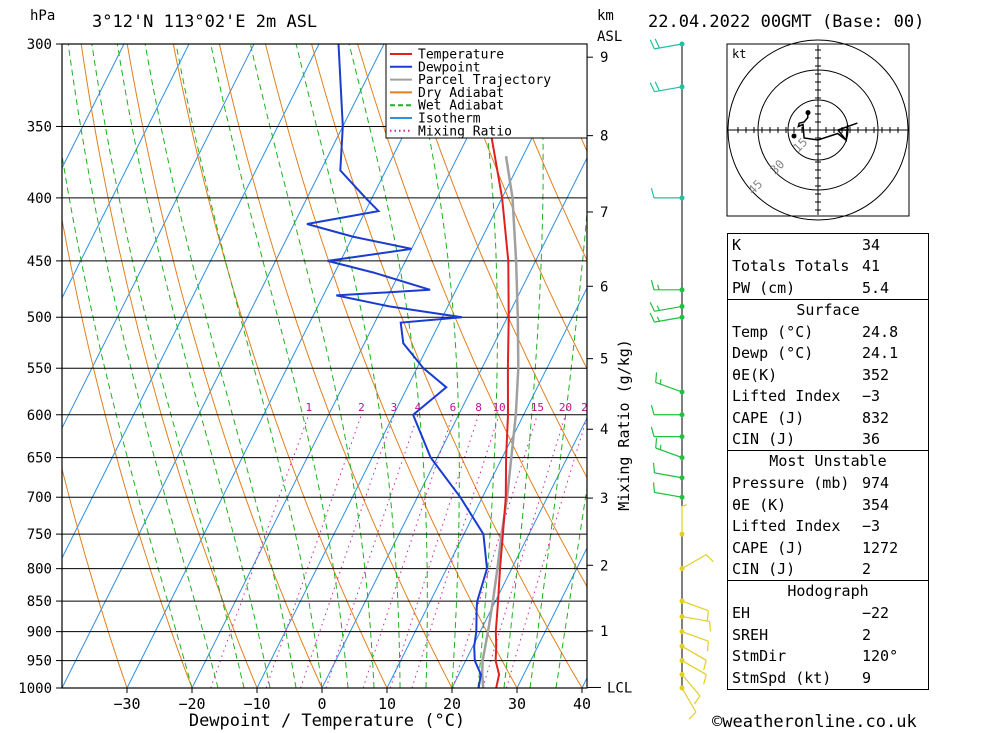 The height and width of the screenshot is (733, 1000). I want to click on km-tick-label: 4, so click(604, 430).